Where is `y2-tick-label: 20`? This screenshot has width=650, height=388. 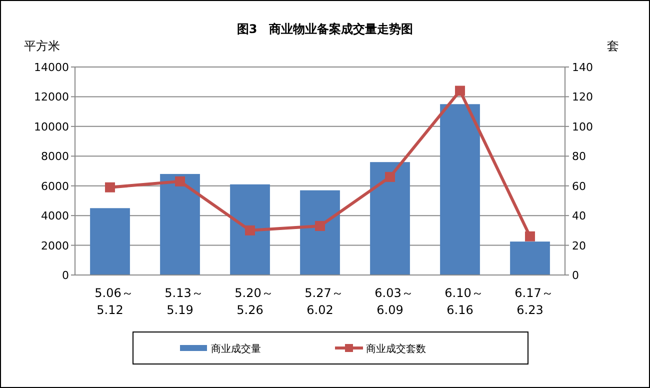
y2-tick-label: 20 is located at coordinates (579, 245).